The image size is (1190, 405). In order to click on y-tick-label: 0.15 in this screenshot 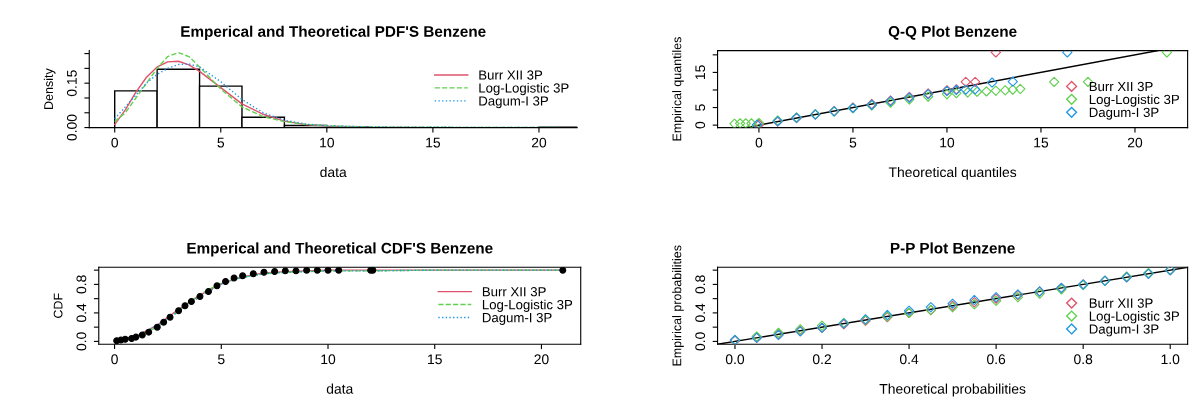, I will do `click(71, 83)`.